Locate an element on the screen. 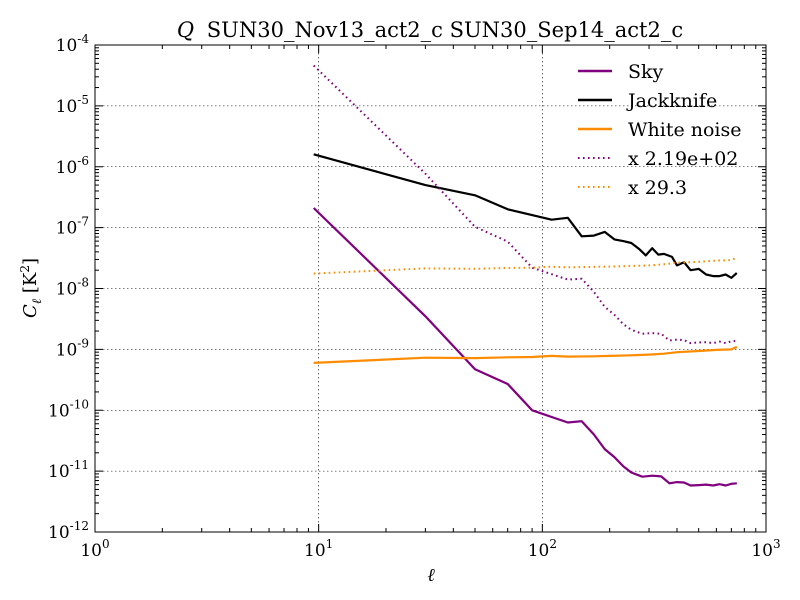 Image resolution: width=800 pixels, height=600 pixels. y-tick-label: 10⁻⁹ is located at coordinates (72, 348).